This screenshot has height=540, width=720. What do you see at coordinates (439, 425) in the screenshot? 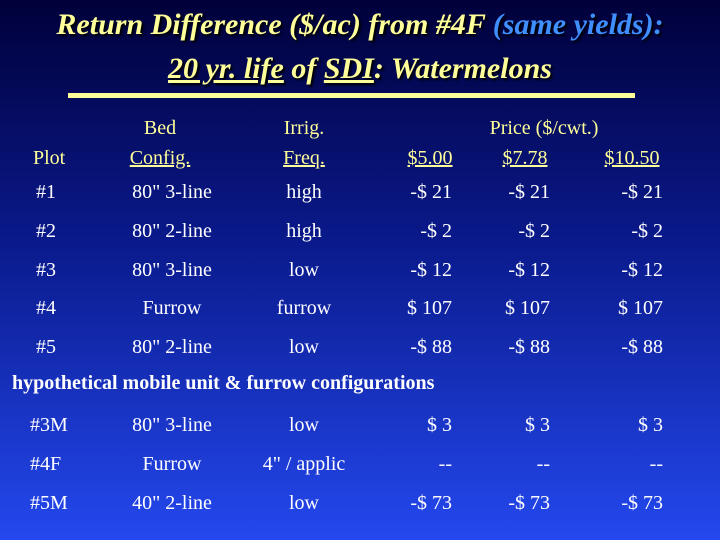
I see `hypo-row-1-price-1: $ 3` at bounding box center [439, 425].